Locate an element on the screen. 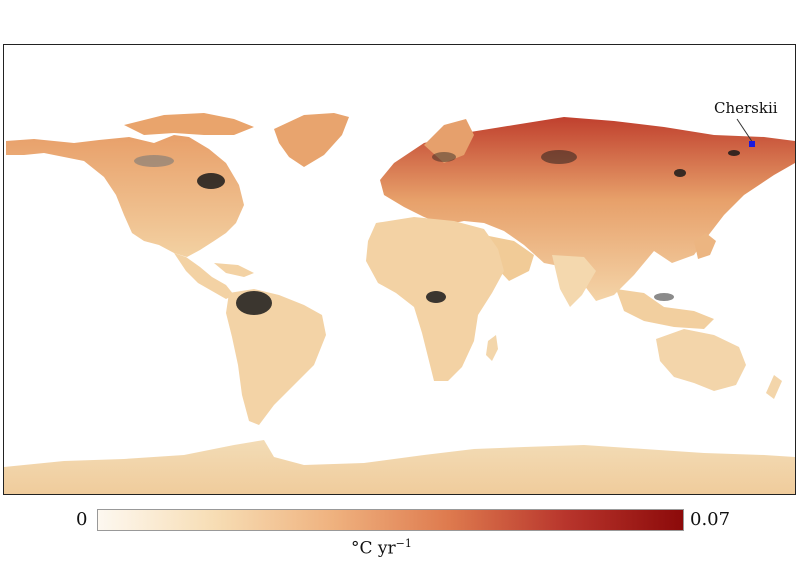 Image resolution: width=800 pixels, height=588 pixels. colorbar-unit-exponent: −1 is located at coordinates (403, 543).